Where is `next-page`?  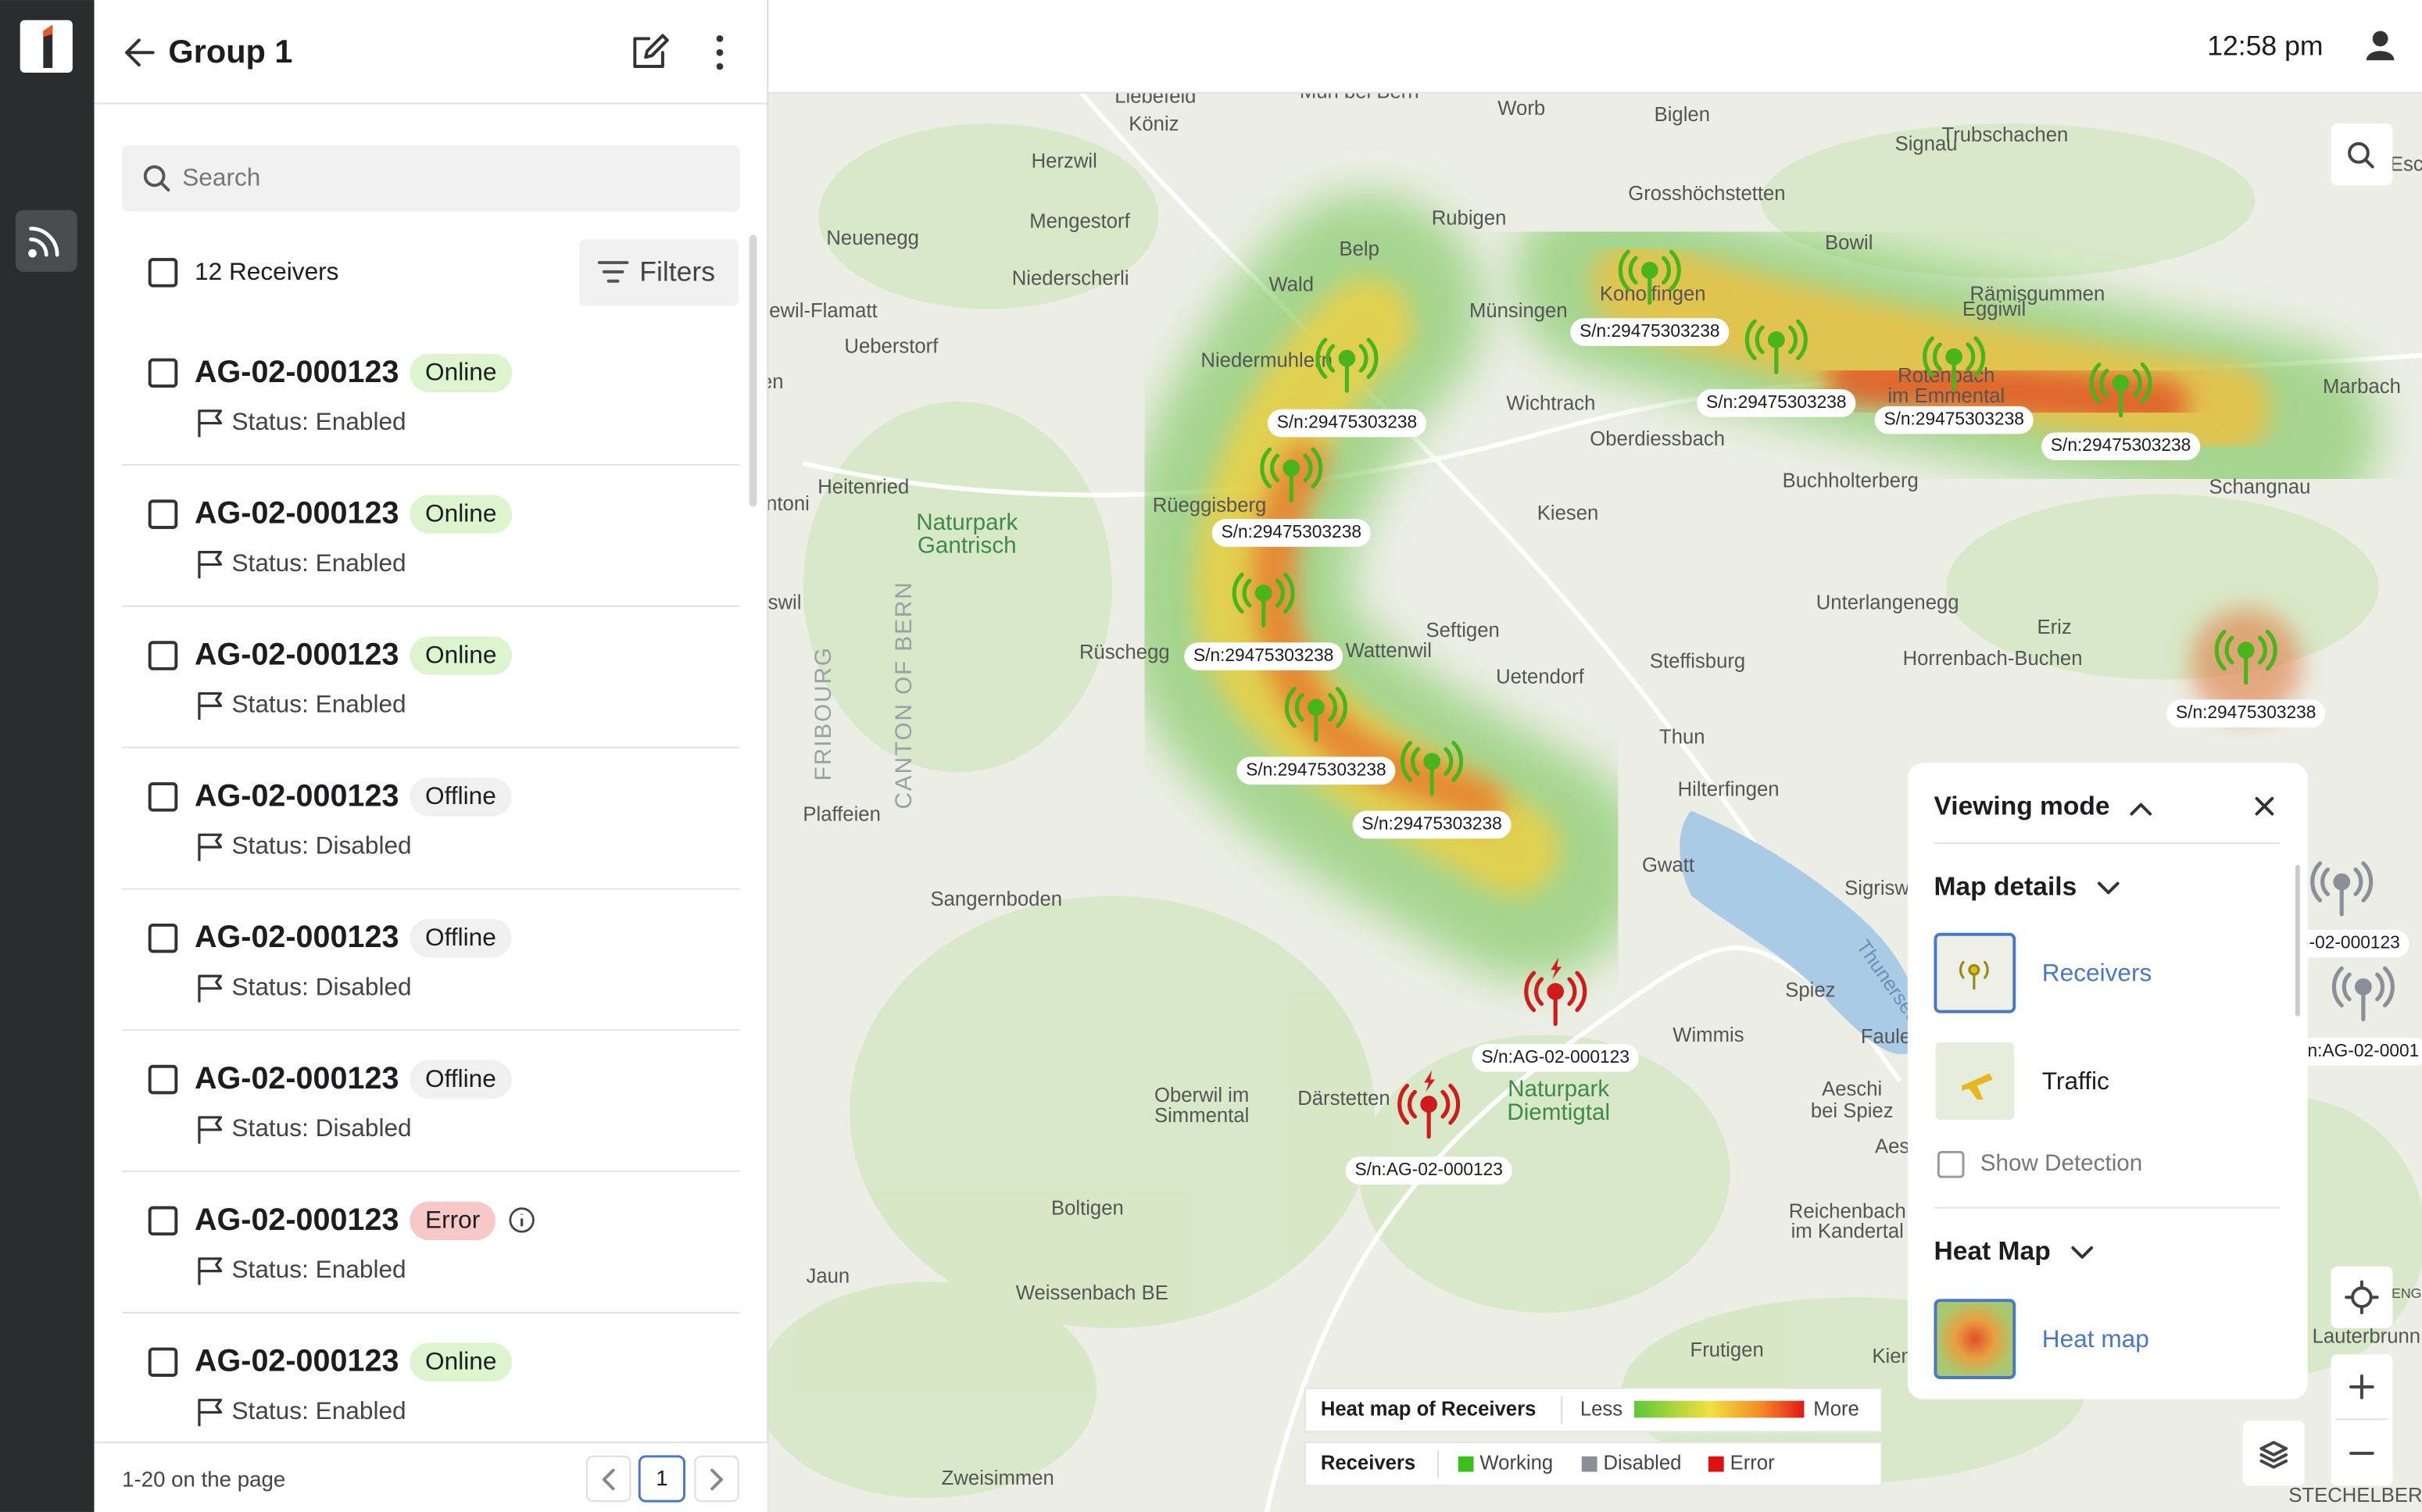
next-page is located at coordinates (716, 1479).